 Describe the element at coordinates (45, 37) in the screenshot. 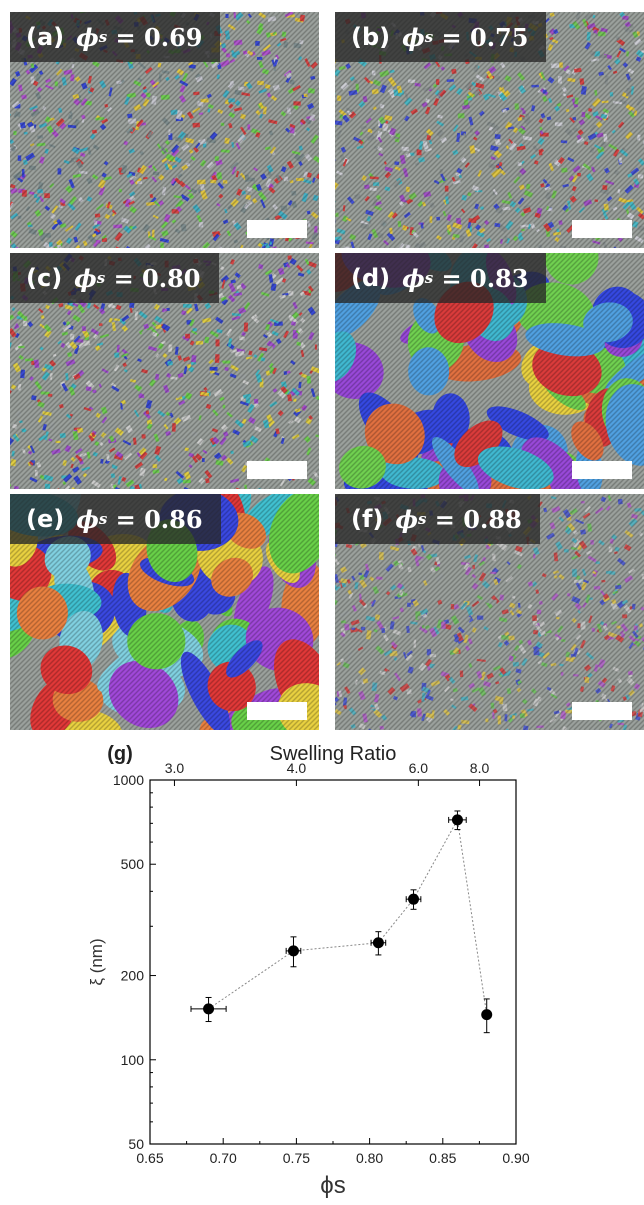

I see `panel-tag: (a)` at that location.